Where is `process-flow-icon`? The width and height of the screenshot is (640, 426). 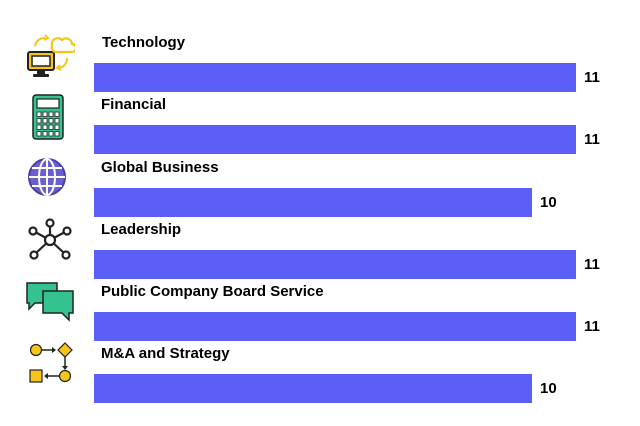
process-flow-icon is located at coordinates (50, 366).